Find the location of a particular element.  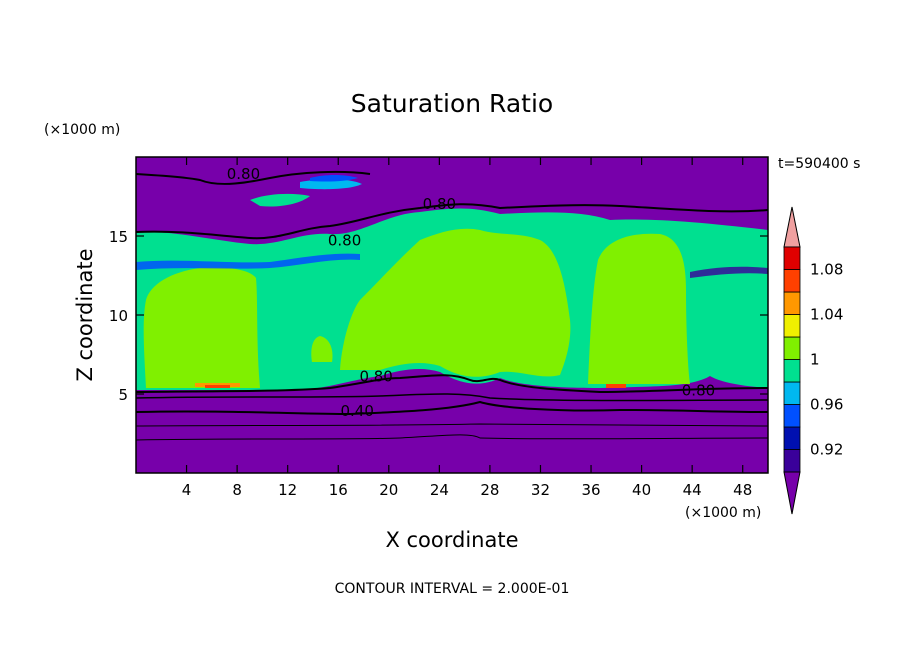

y-tick-label: 5 is located at coordinates (123, 395).